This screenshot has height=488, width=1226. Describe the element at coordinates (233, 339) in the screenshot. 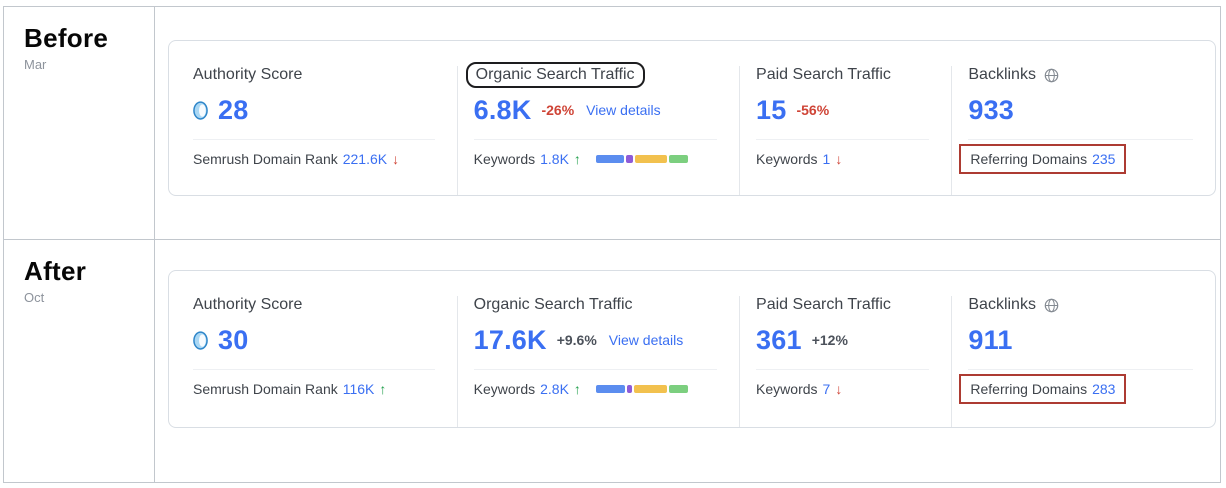

I see `metric-value: 30` at that location.